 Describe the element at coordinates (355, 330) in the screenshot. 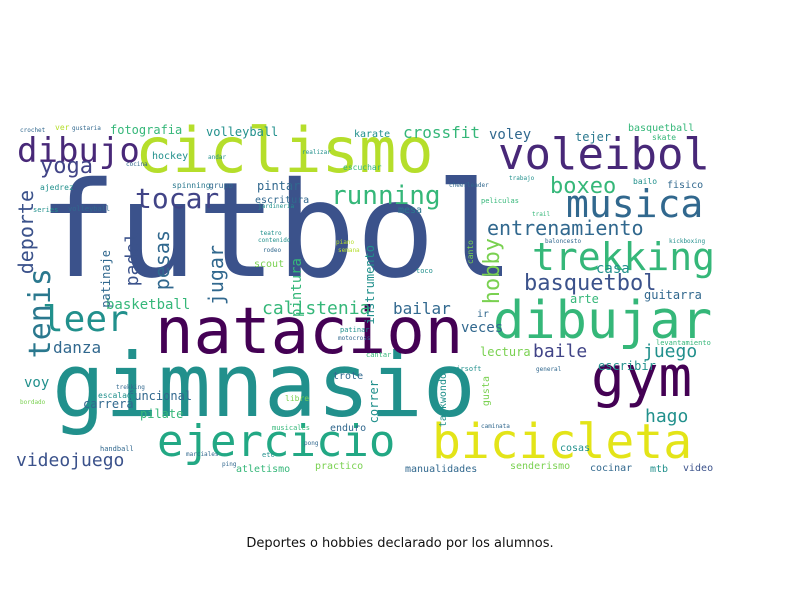

I see `cloud-word-patinar: patinar` at that location.